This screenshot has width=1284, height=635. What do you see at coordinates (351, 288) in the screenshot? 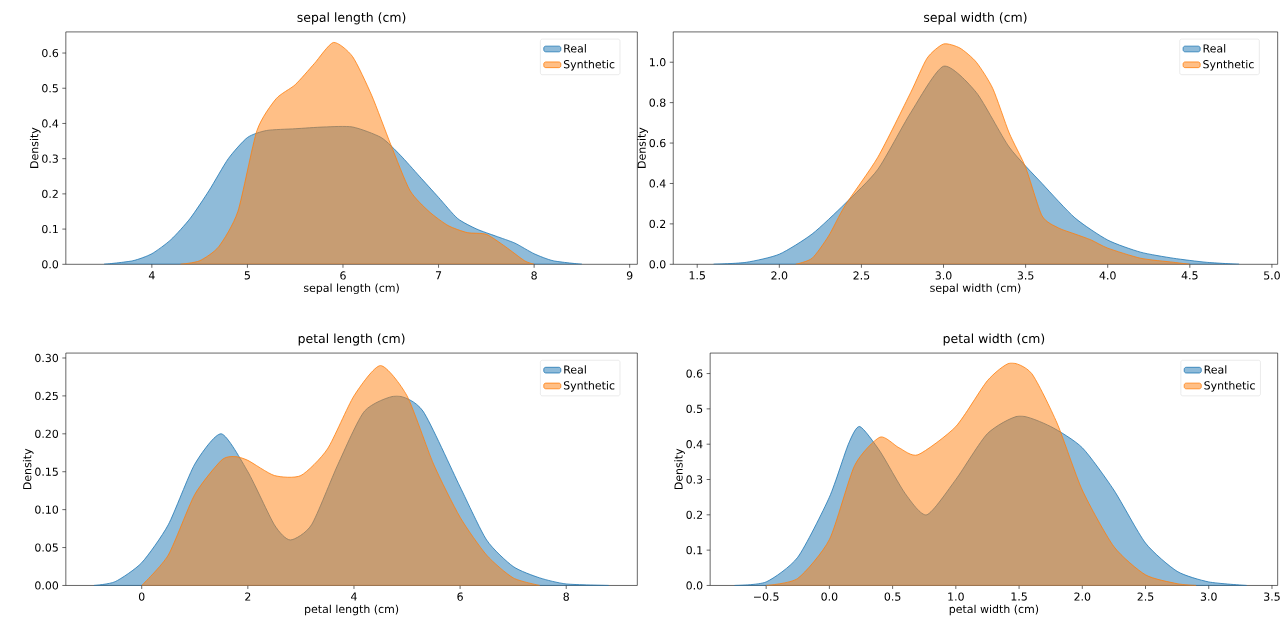
I see `x-axis-title: sepal length (cm)` at bounding box center [351, 288].